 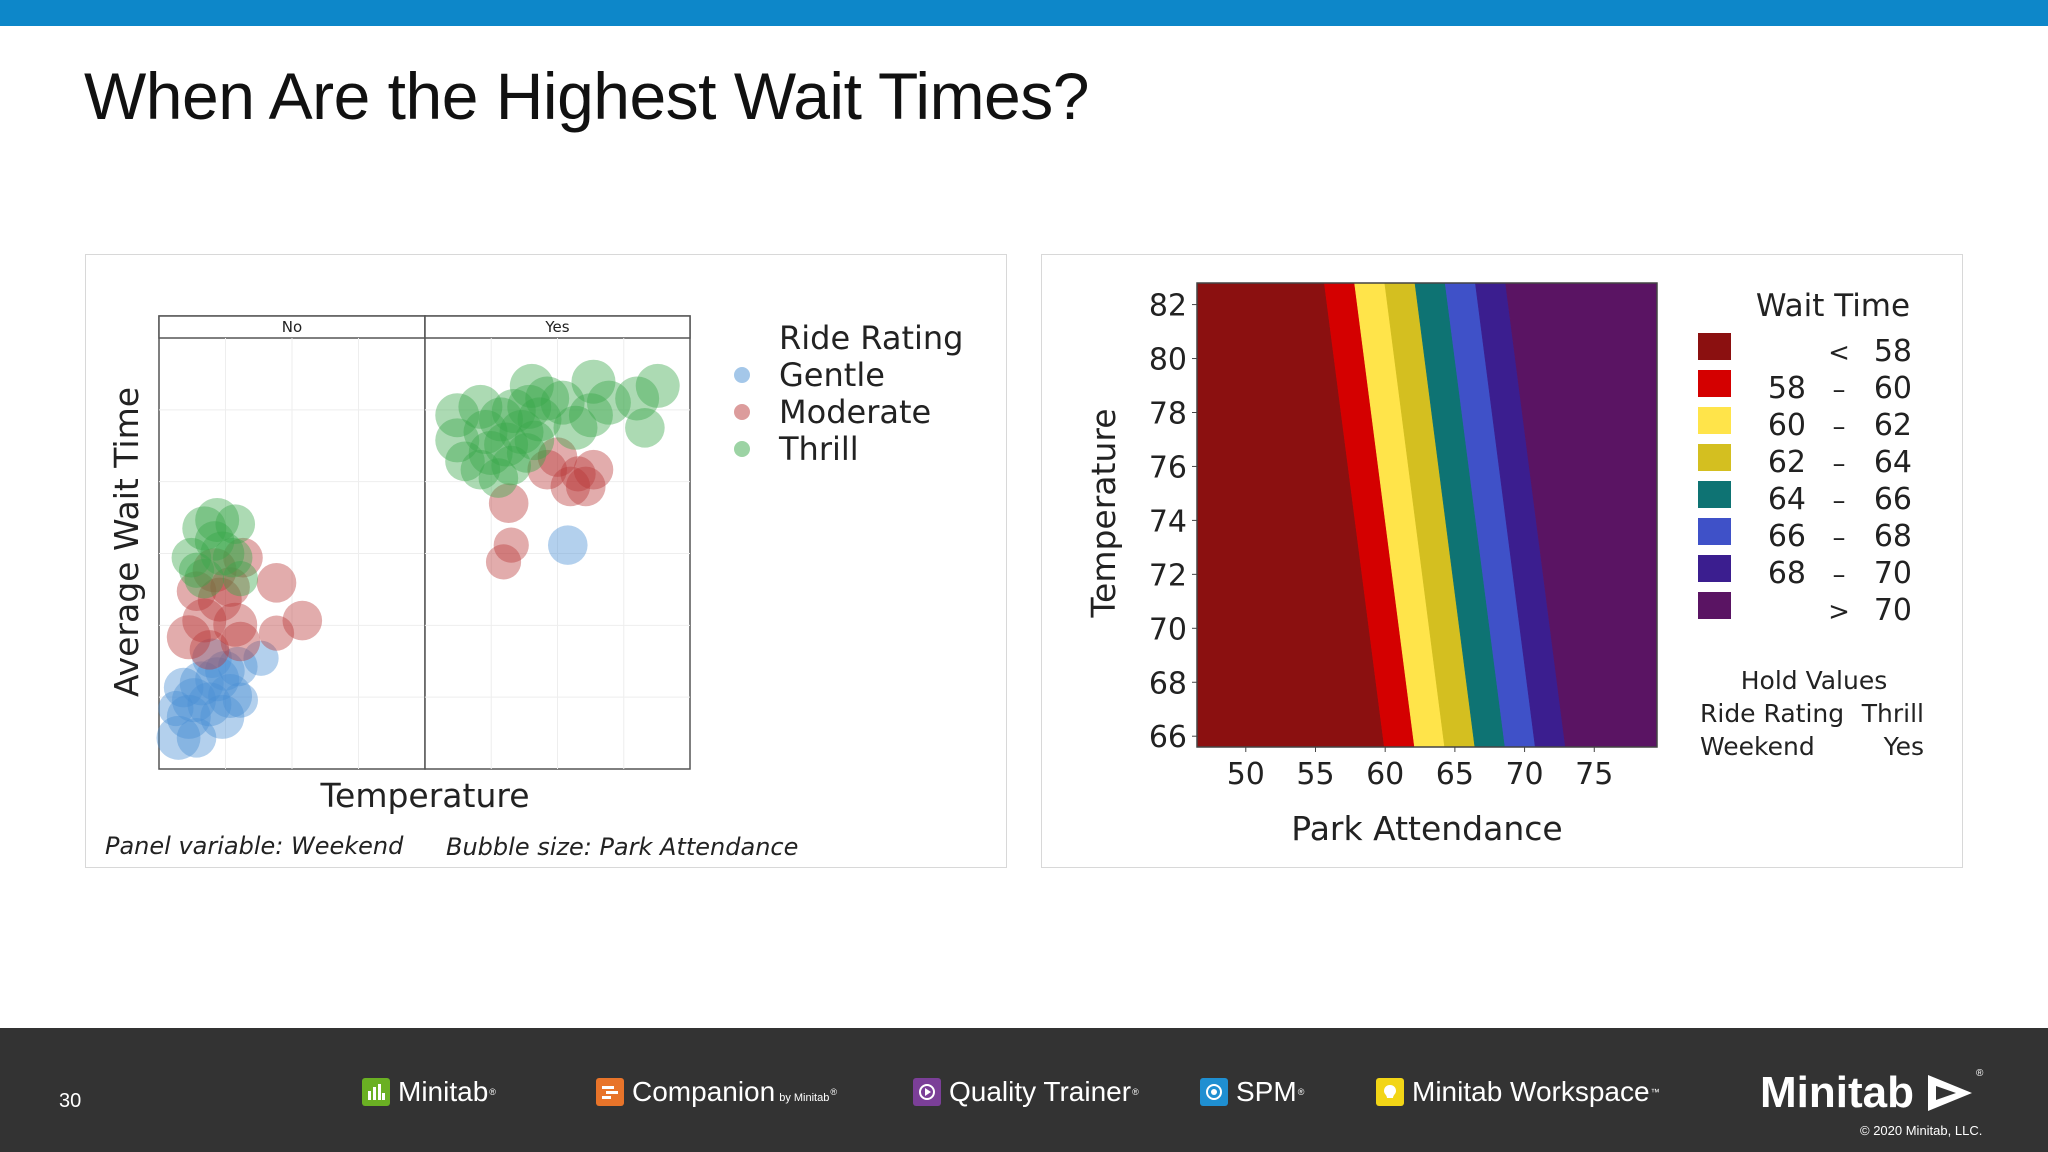 What do you see at coordinates (1757, 746) in the screenshot?
I see `hold-value-name: Weekend` at bounding box center [1757, 746].